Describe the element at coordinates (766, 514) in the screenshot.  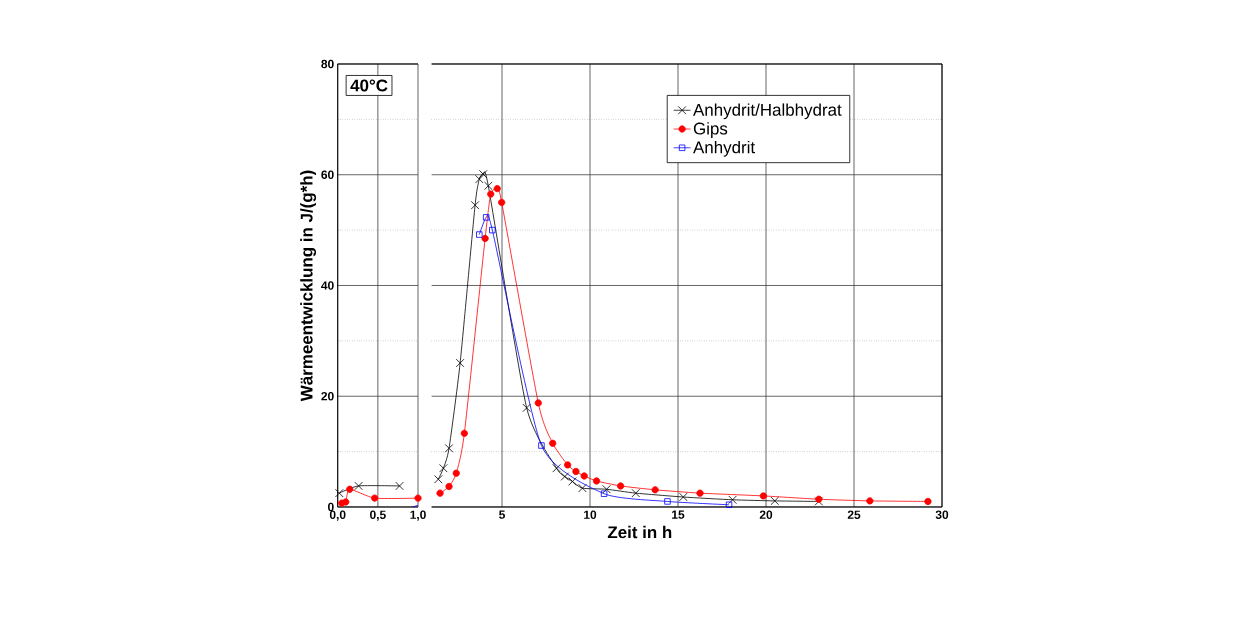
I see `x-tick-label: 20` at that location.